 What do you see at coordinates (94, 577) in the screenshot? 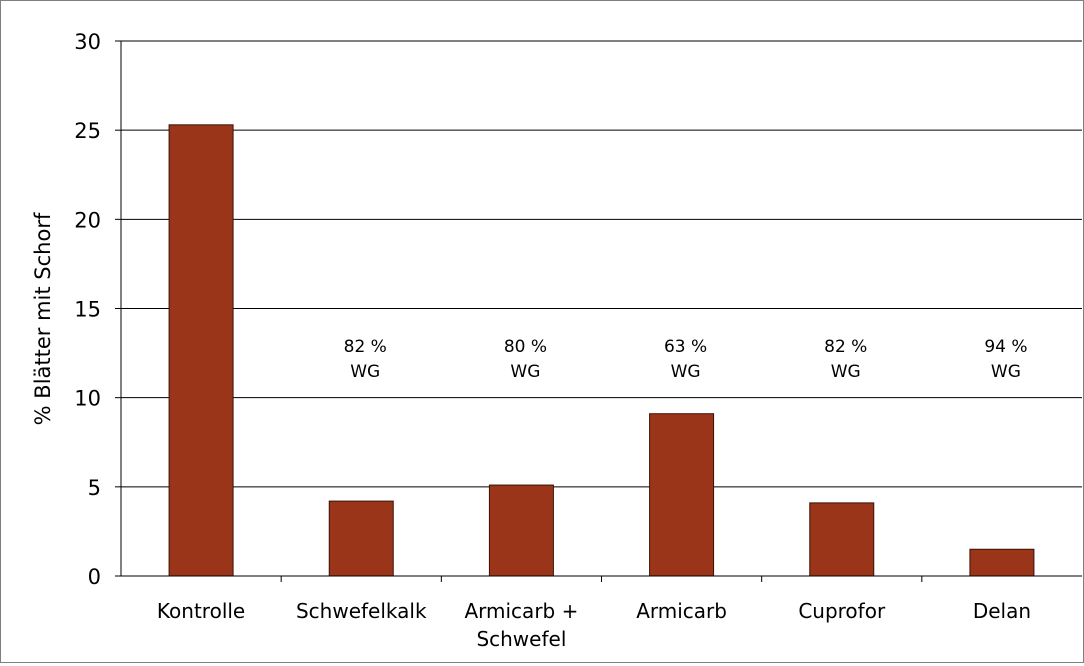
I see `y-tick-label: 0` at bounding box center [94, 577].